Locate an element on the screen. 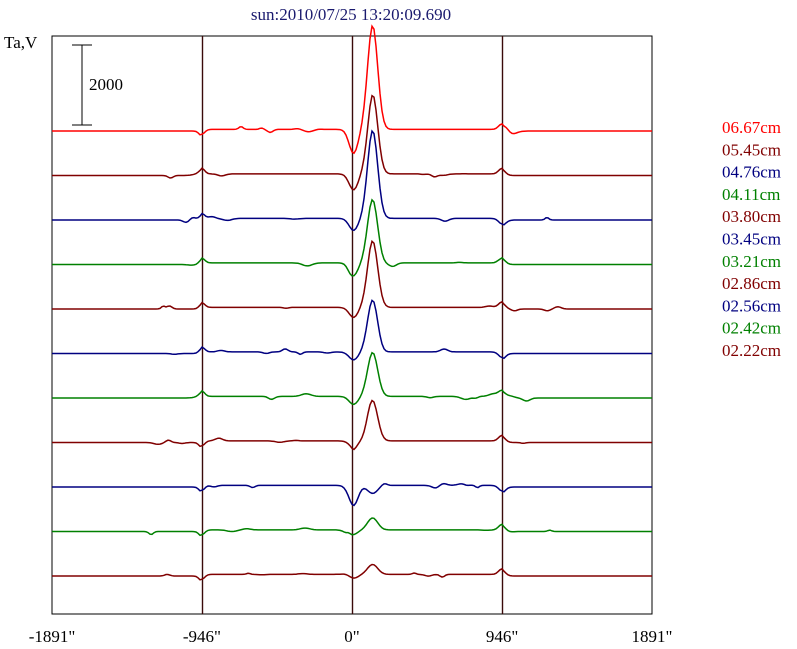  series-line-02.86cm is located at coordinates (352, 425).